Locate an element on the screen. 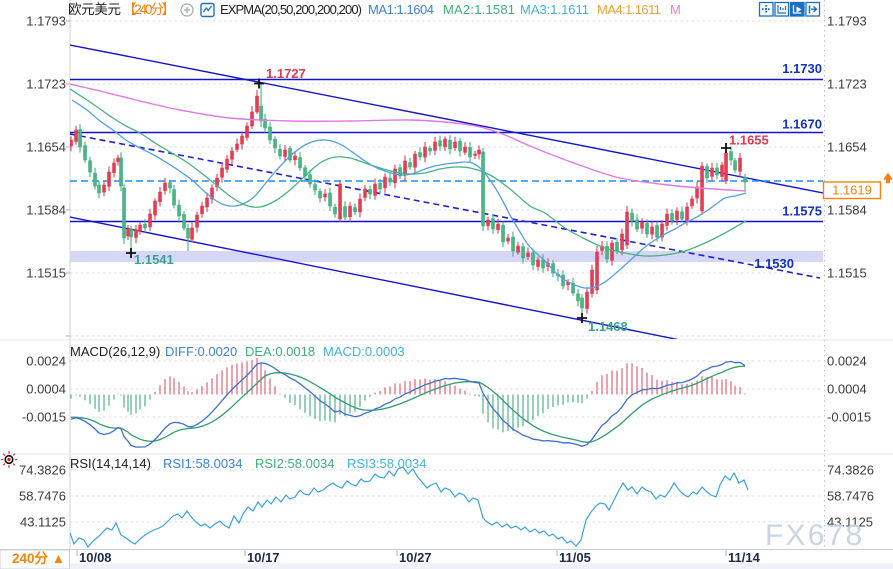  svg-text: MA2:1.1581 is located at coordinates (479, 9).